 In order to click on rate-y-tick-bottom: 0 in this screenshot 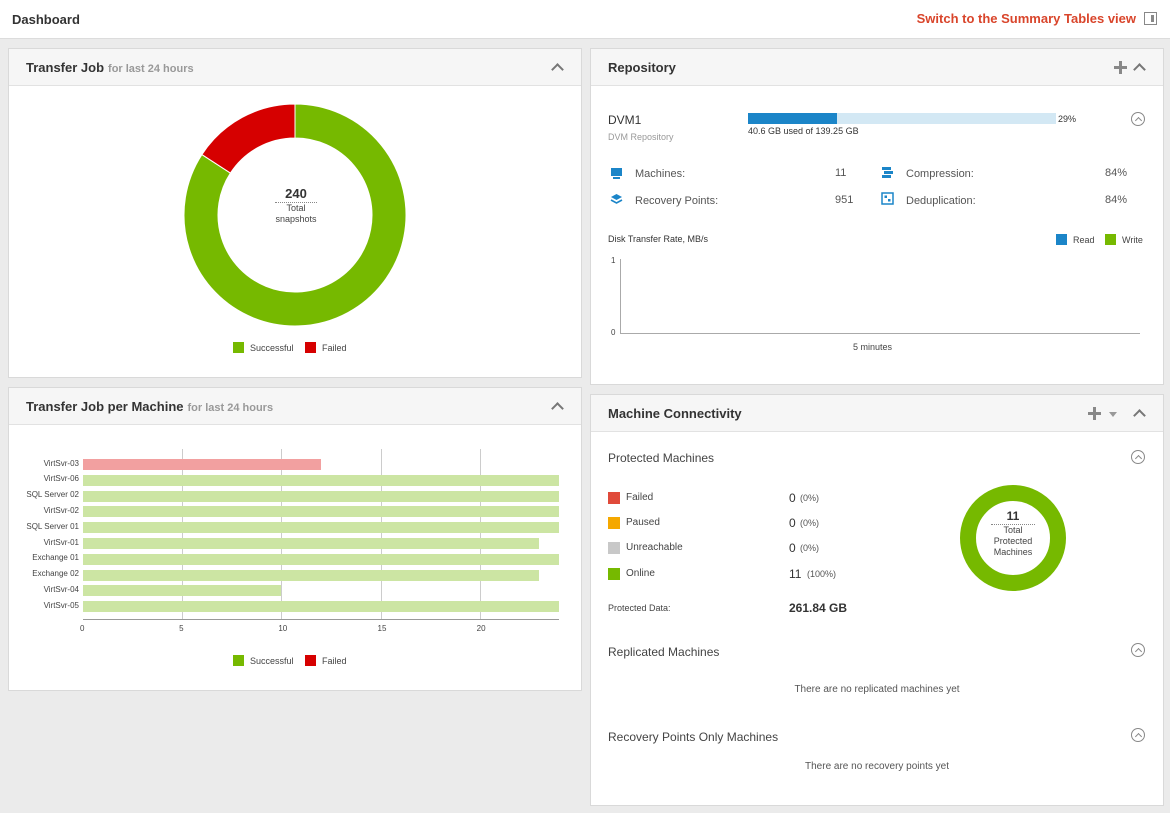, I will do `click(613, 332)`.